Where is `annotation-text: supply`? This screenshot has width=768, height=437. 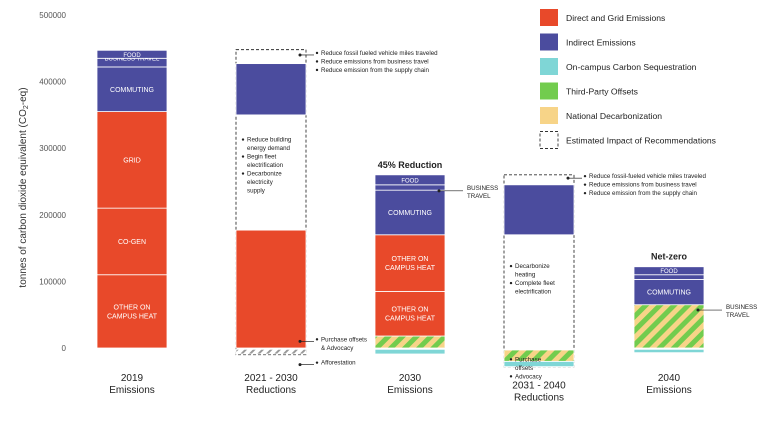
annotation-text: supply is located at coordinates (256, 191).